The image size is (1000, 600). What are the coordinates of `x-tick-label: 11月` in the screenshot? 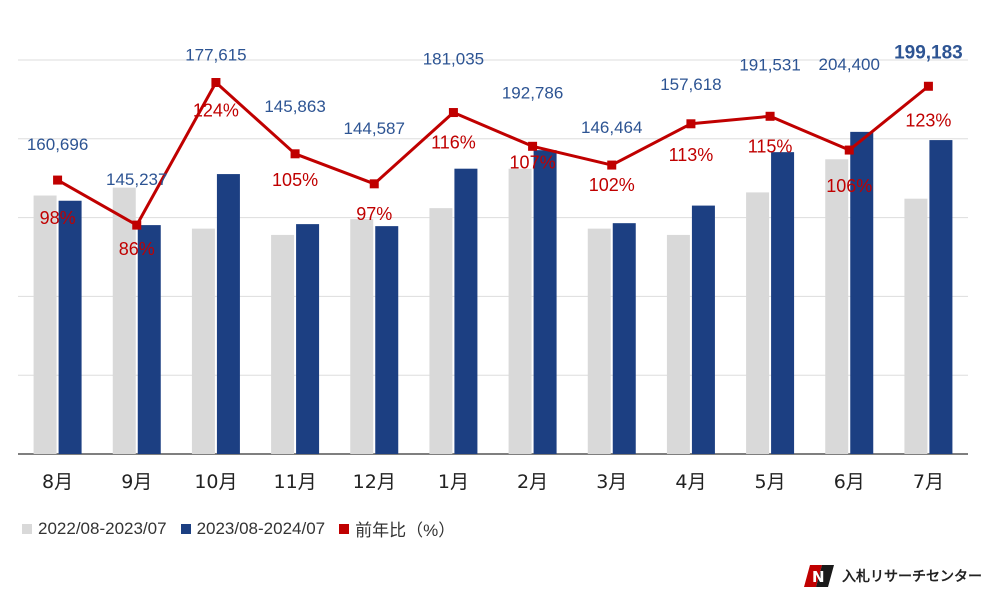 It's located at (294, 482).